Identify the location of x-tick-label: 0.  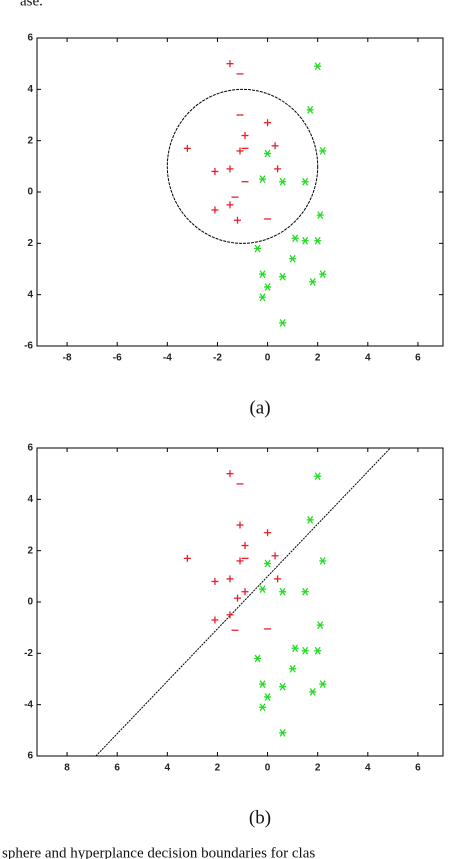
(268, 768).